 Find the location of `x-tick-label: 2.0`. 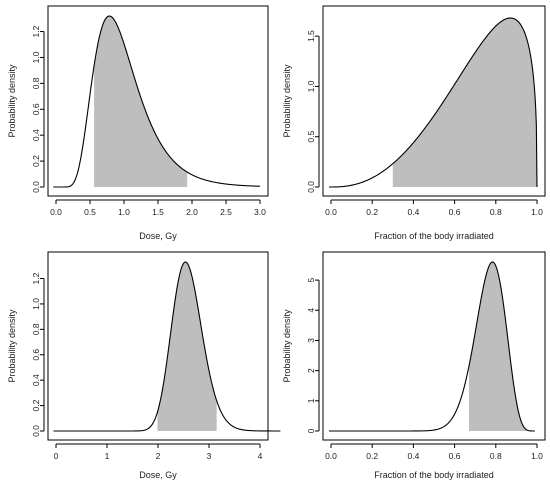

x-tick-label: 2.0 is located at coordinates (192, 212).